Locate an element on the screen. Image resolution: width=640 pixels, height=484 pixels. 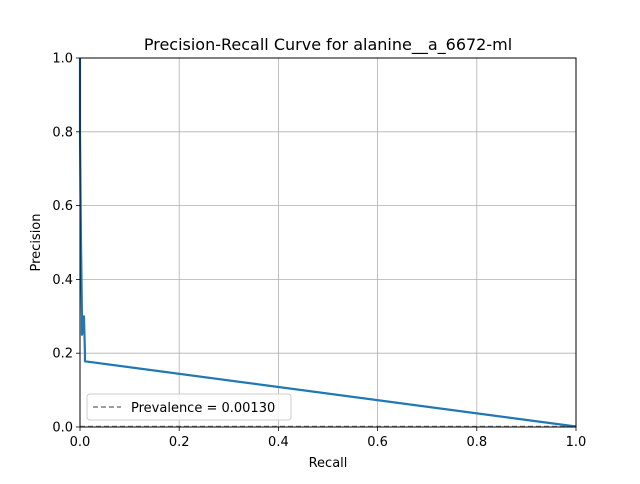
x-tick-label: 0.6 is located at coordinates (377, 442).